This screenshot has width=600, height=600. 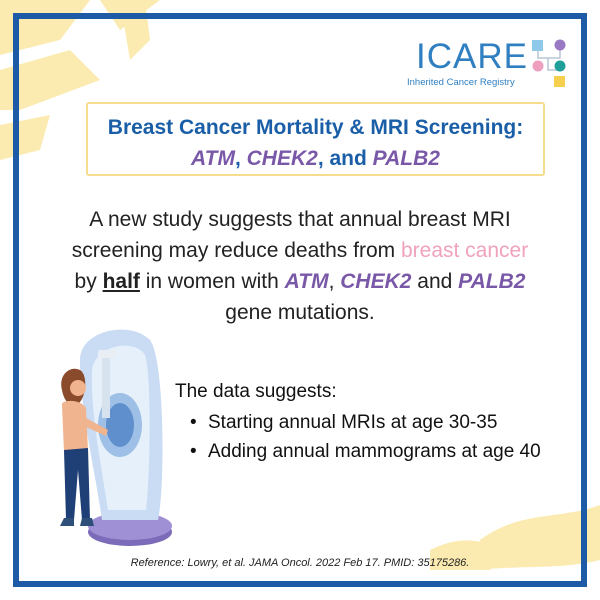 I want to click on summary-text: in women with, so click(x=212, y=281).